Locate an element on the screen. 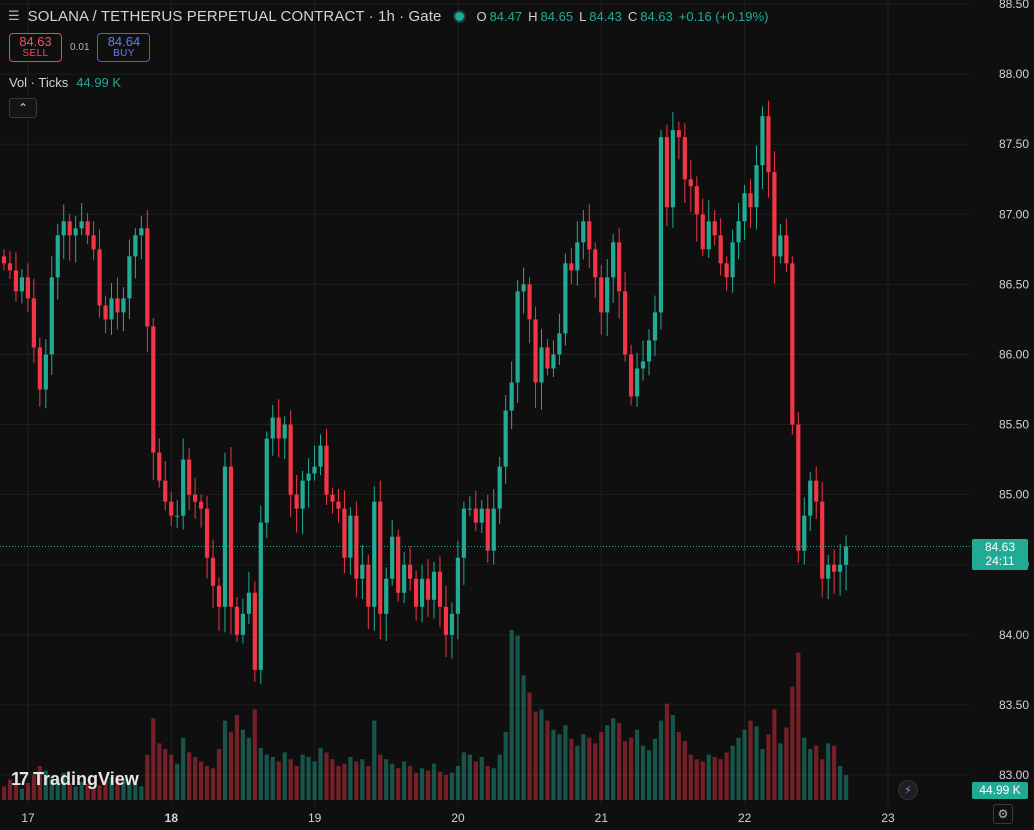 This screenshot has height=830, width=1034. low-label: L is located at coordinates (583, 16).